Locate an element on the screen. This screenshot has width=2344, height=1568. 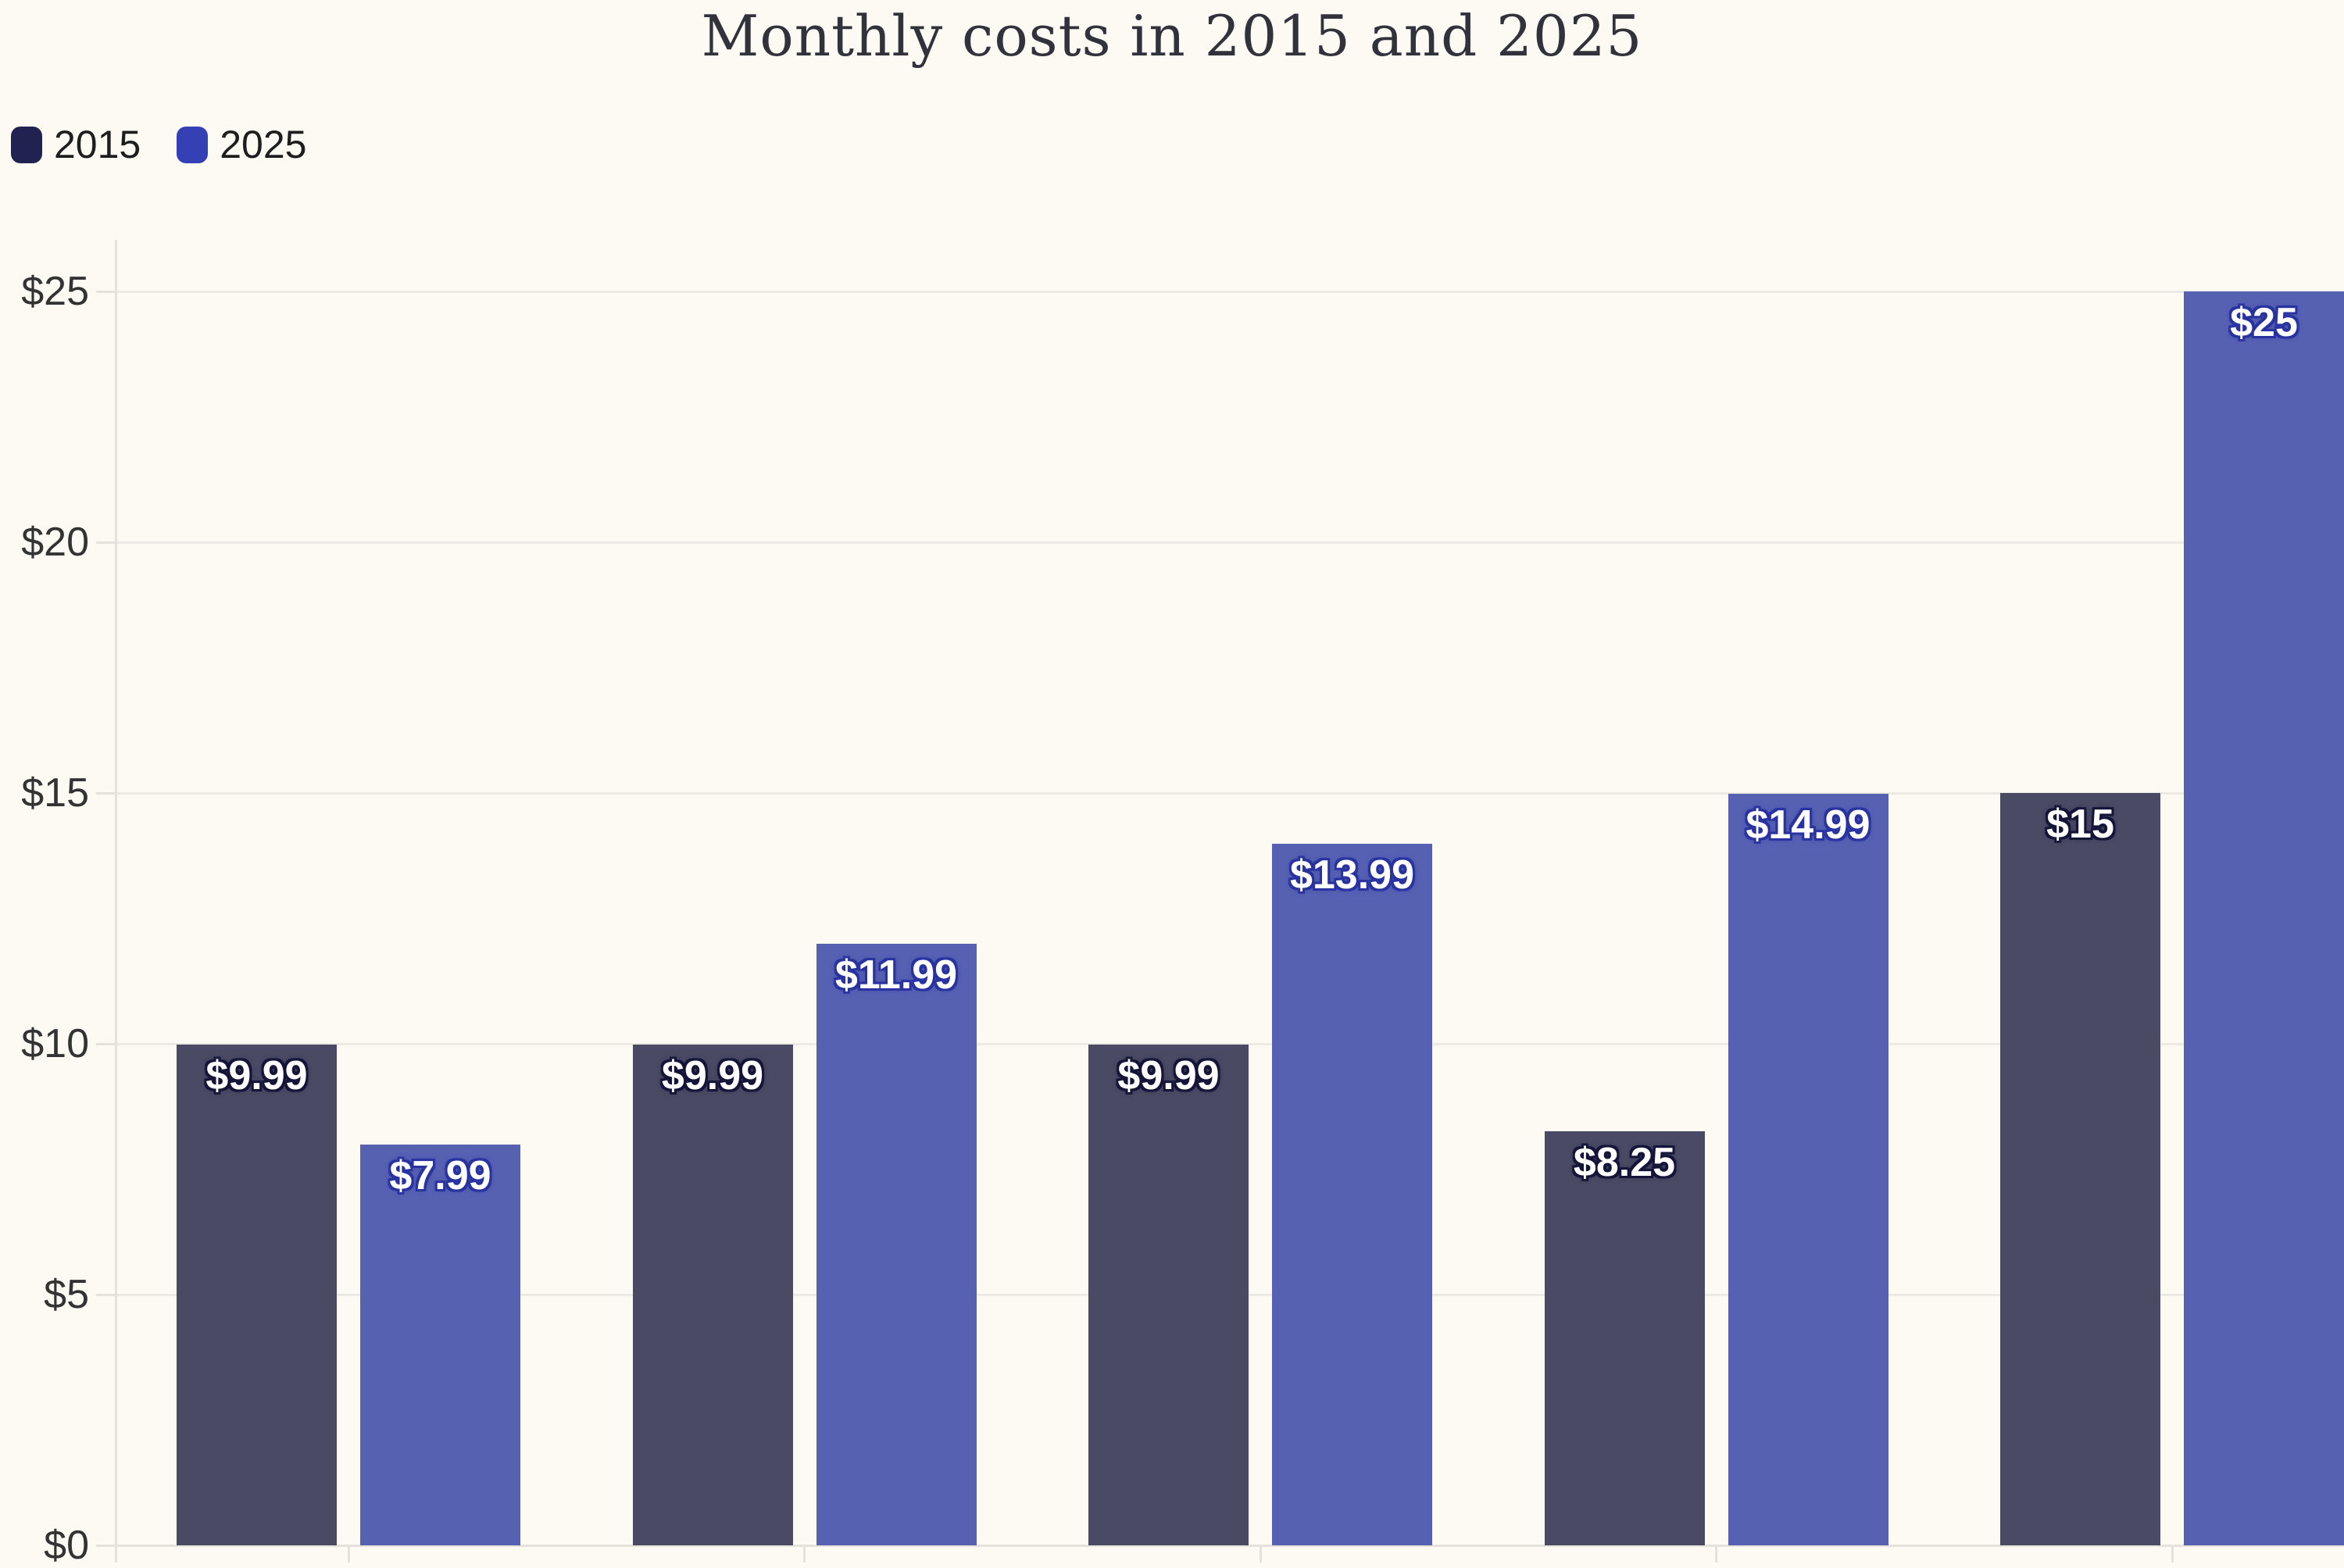
gridline-$10 is located at coordinates (1230, 1043).